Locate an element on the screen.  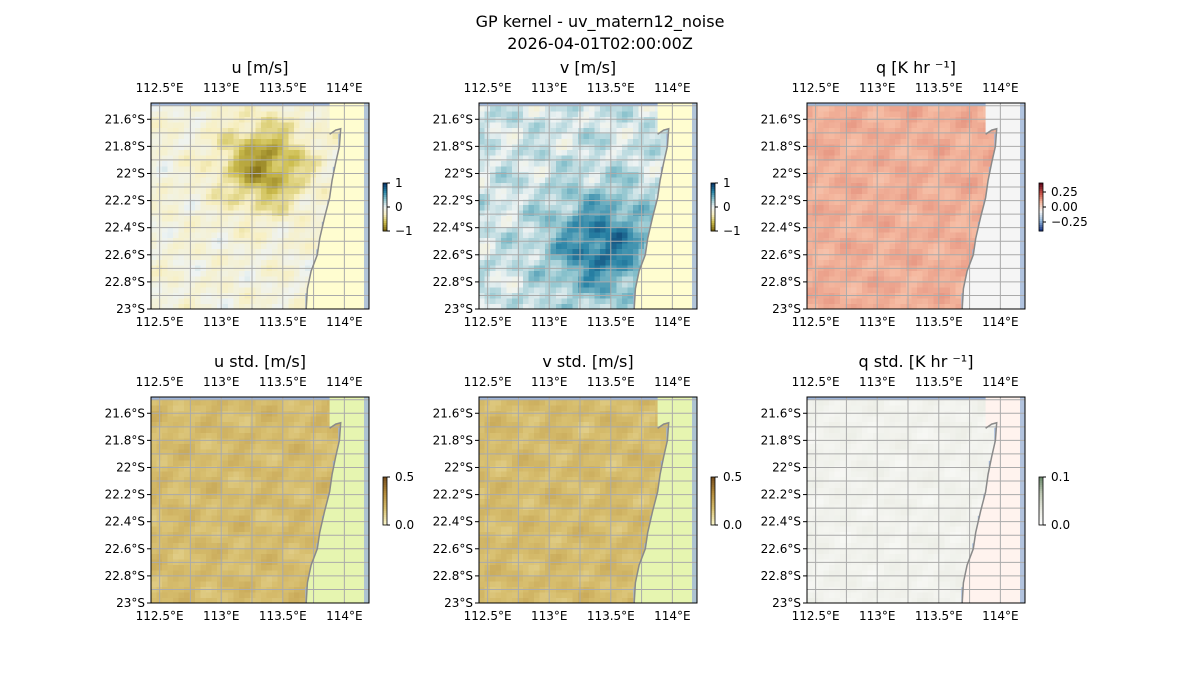
y-tick-label: 22.6°S is located at coordinates (125, 255).